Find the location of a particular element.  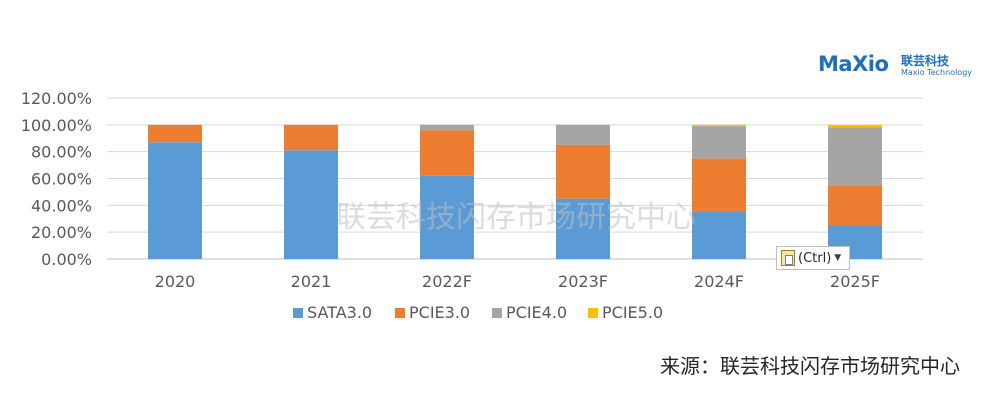

y-tick-label: 100.00% is located at coordinates (56, 125).